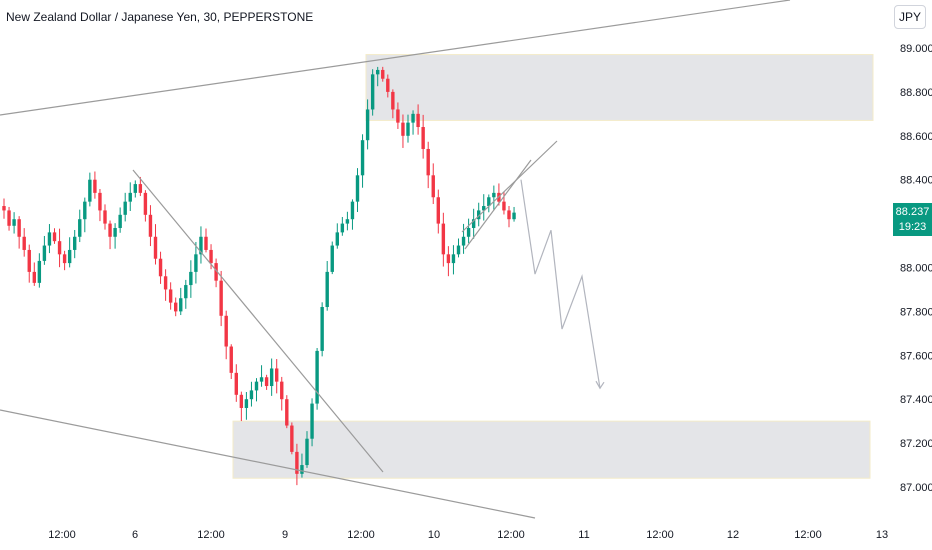  What do you see at coordinates (733, 535) in the screenshot?
I see `time-tick-label: 12` at bounding box center [733, 535].